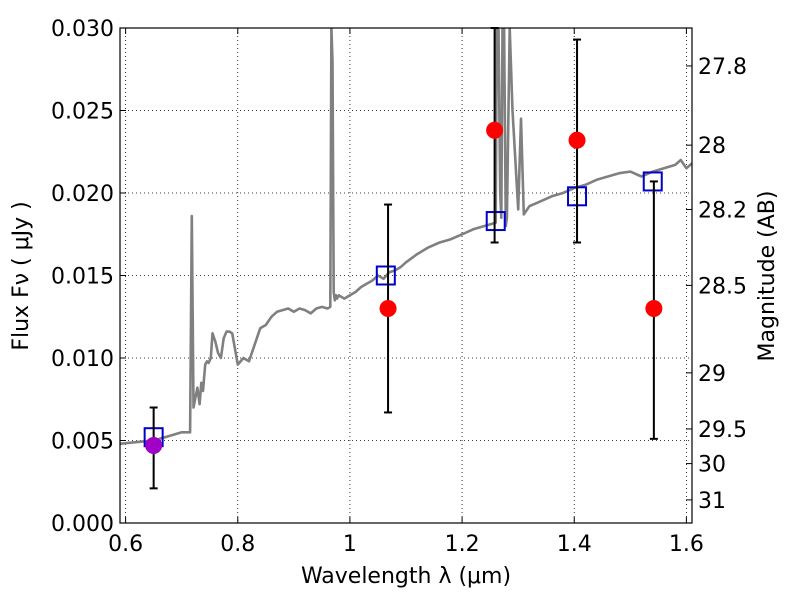 The height and width of the screenshot is (600, 800). What do you see at coordinates (82, 29) in the screenshot?
I see `y-tick-label: 0.030` at bounding box center [82, 29].